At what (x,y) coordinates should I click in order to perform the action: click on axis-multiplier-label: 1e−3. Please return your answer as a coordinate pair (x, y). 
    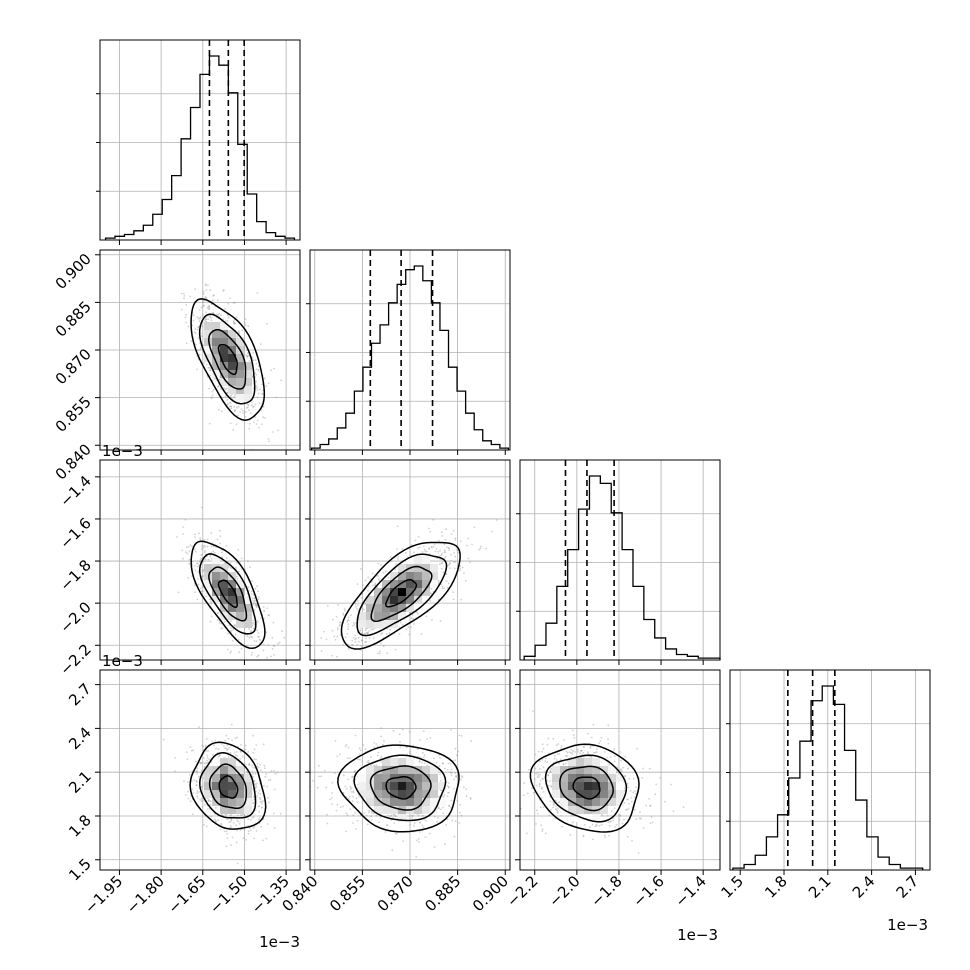
    Looking at the image, I should click on (697, 935).